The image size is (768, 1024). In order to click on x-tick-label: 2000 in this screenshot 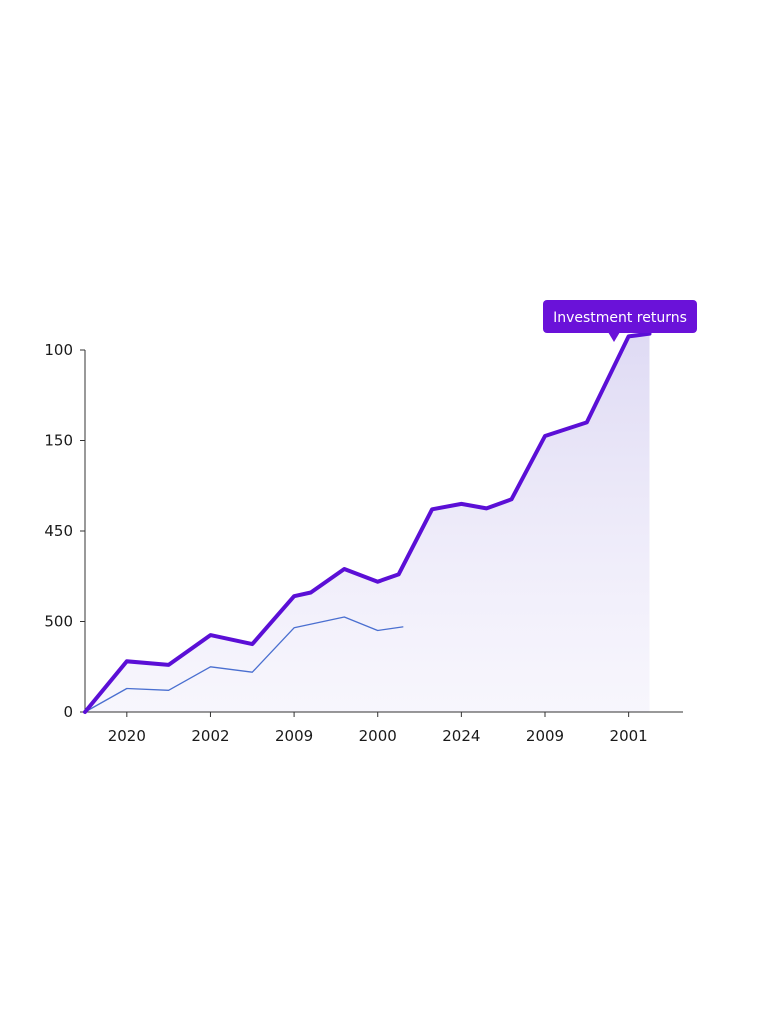, I will do `click(378, 736)`.